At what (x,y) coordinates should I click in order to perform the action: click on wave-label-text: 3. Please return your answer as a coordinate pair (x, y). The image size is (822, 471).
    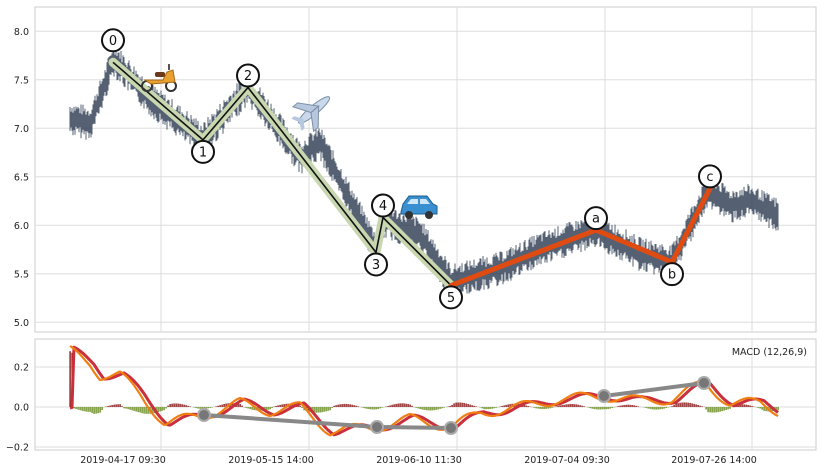
    Looking at the image, I should click on (376, 265).